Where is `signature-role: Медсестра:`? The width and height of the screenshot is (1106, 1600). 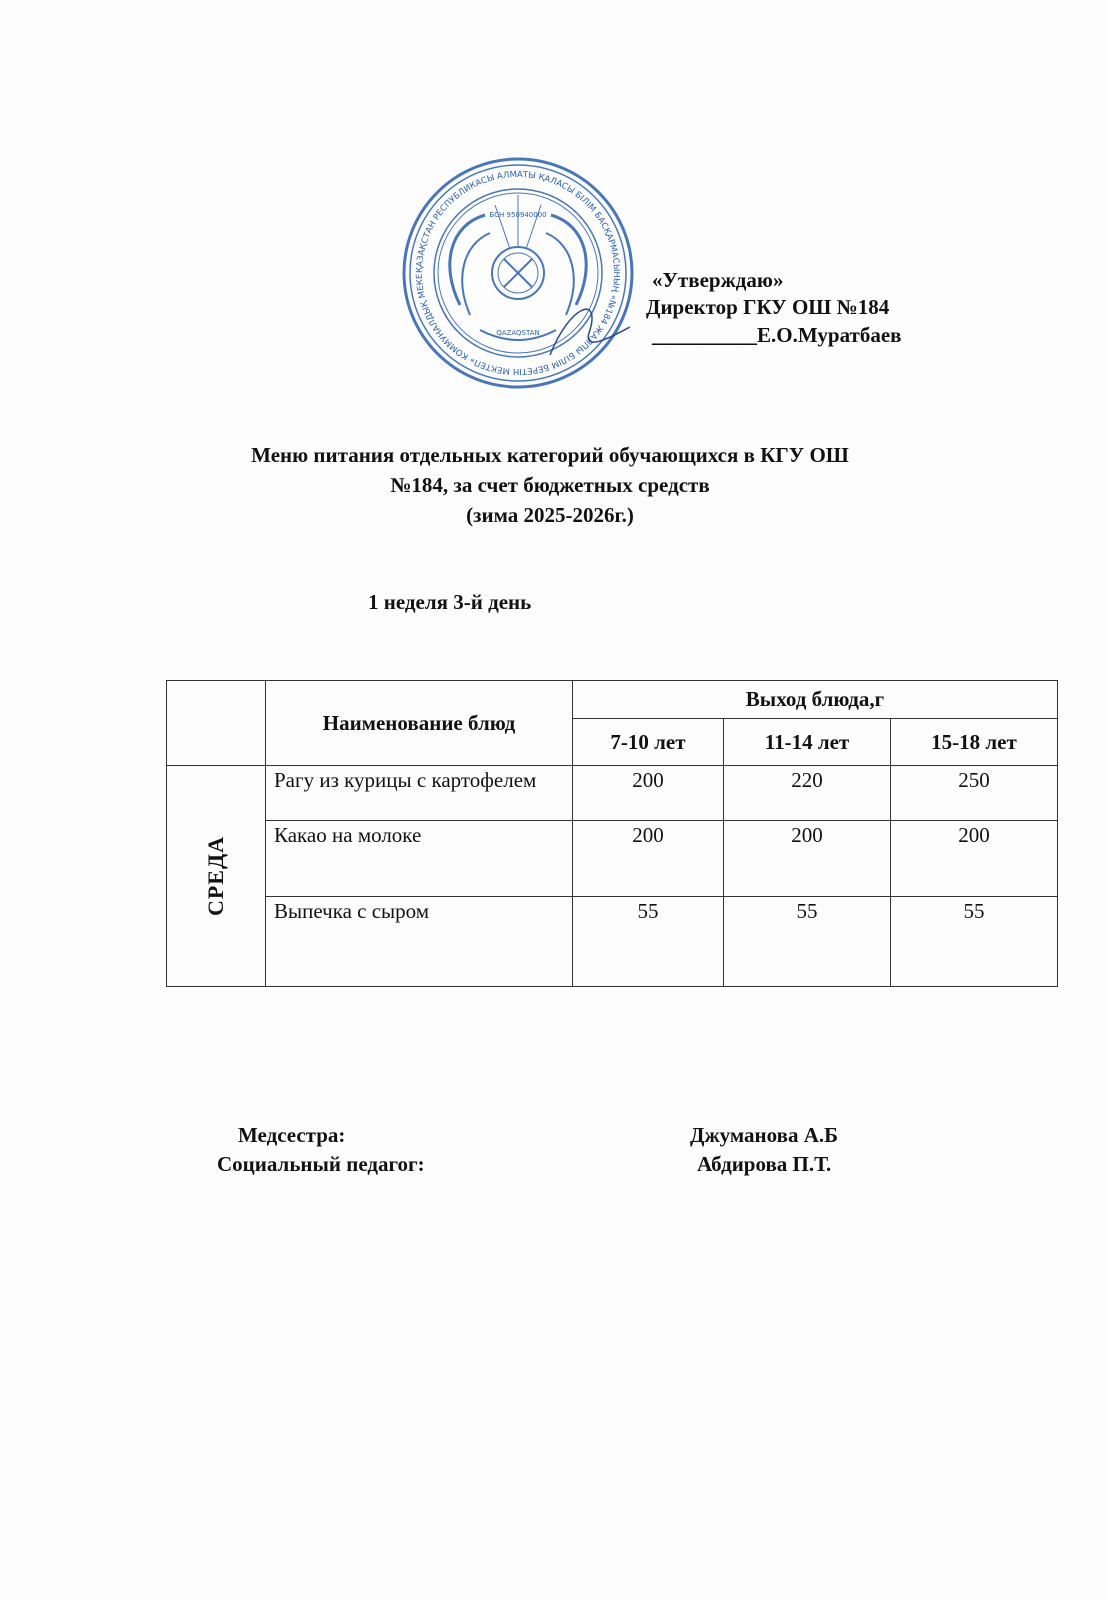 signature-role: Медсестра: is located at coordinates (292, 1135).